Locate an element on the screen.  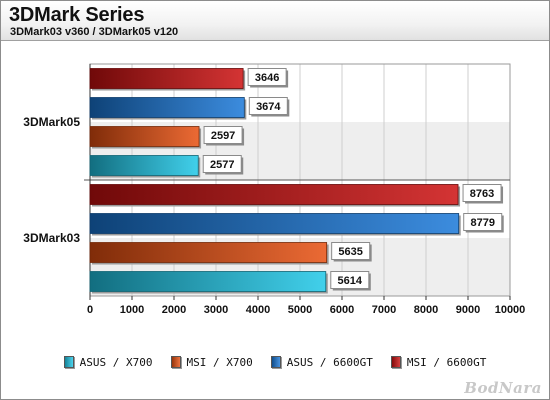
value-label: 8763 is located at coordinates (482, 194).